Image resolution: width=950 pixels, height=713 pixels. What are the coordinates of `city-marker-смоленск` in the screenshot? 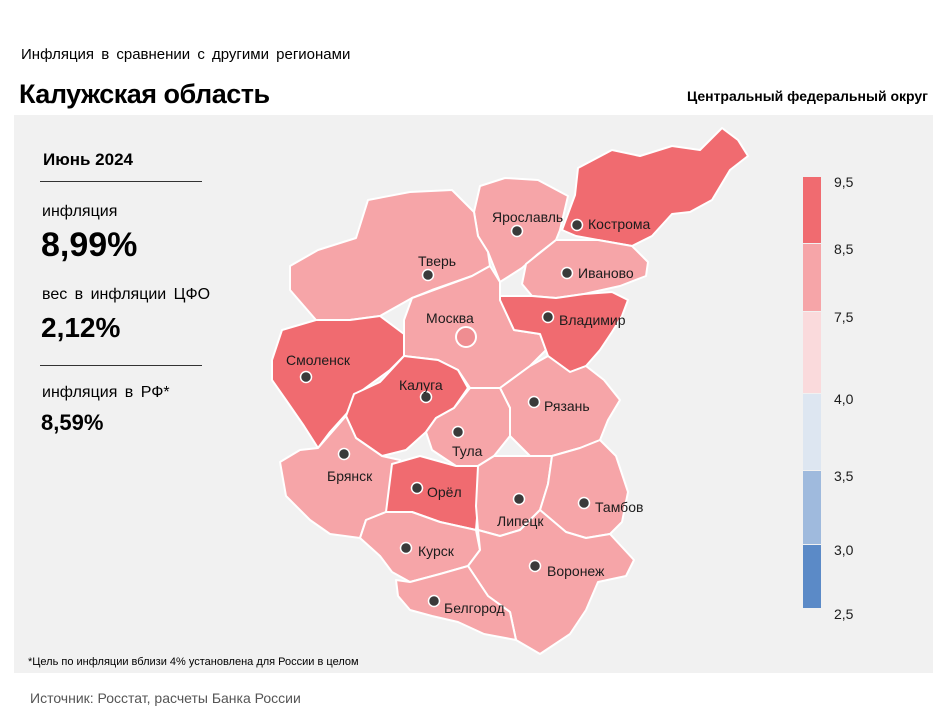 It's located at (306, 377).